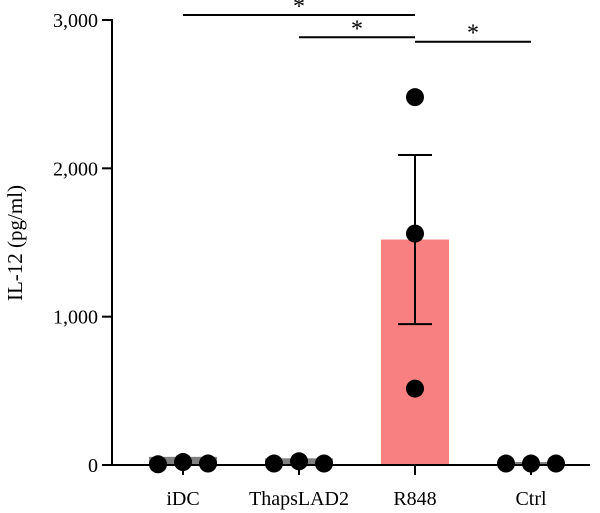  What do you see at coordinates (93, 466) in the screenshot?
I see `y-tick-label-0: 0` at bounding box center [93, 466].